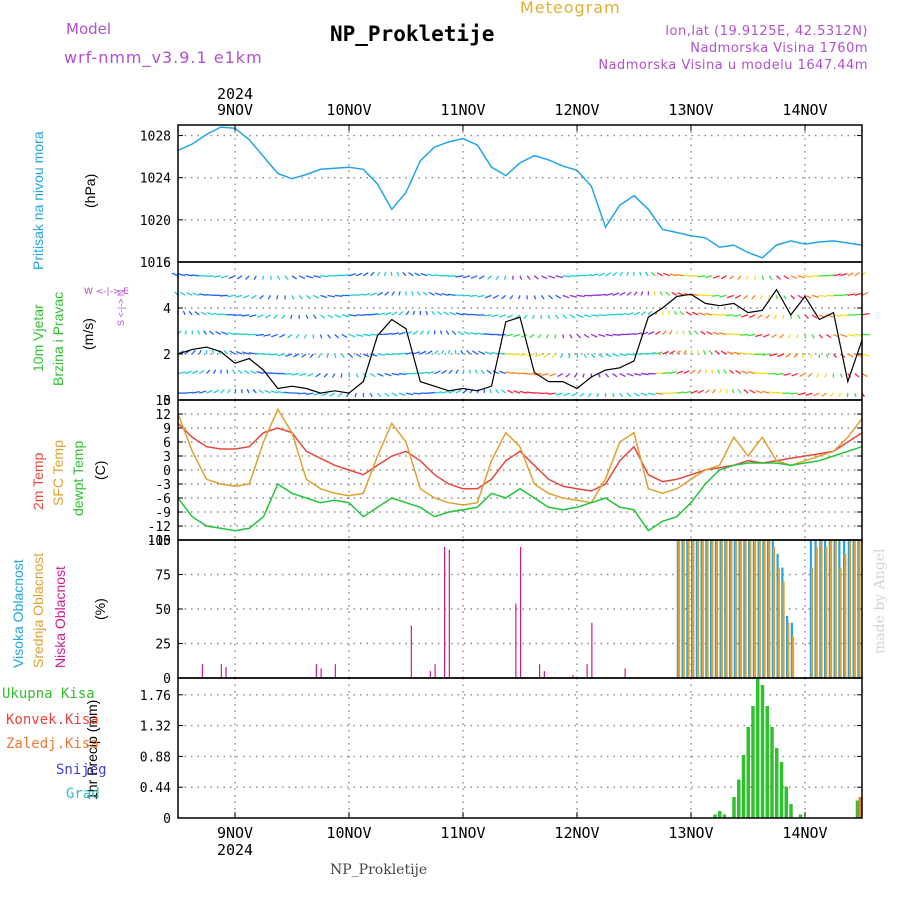  I want to click on bottom-day-label: 11NOV, so click(462, 833).